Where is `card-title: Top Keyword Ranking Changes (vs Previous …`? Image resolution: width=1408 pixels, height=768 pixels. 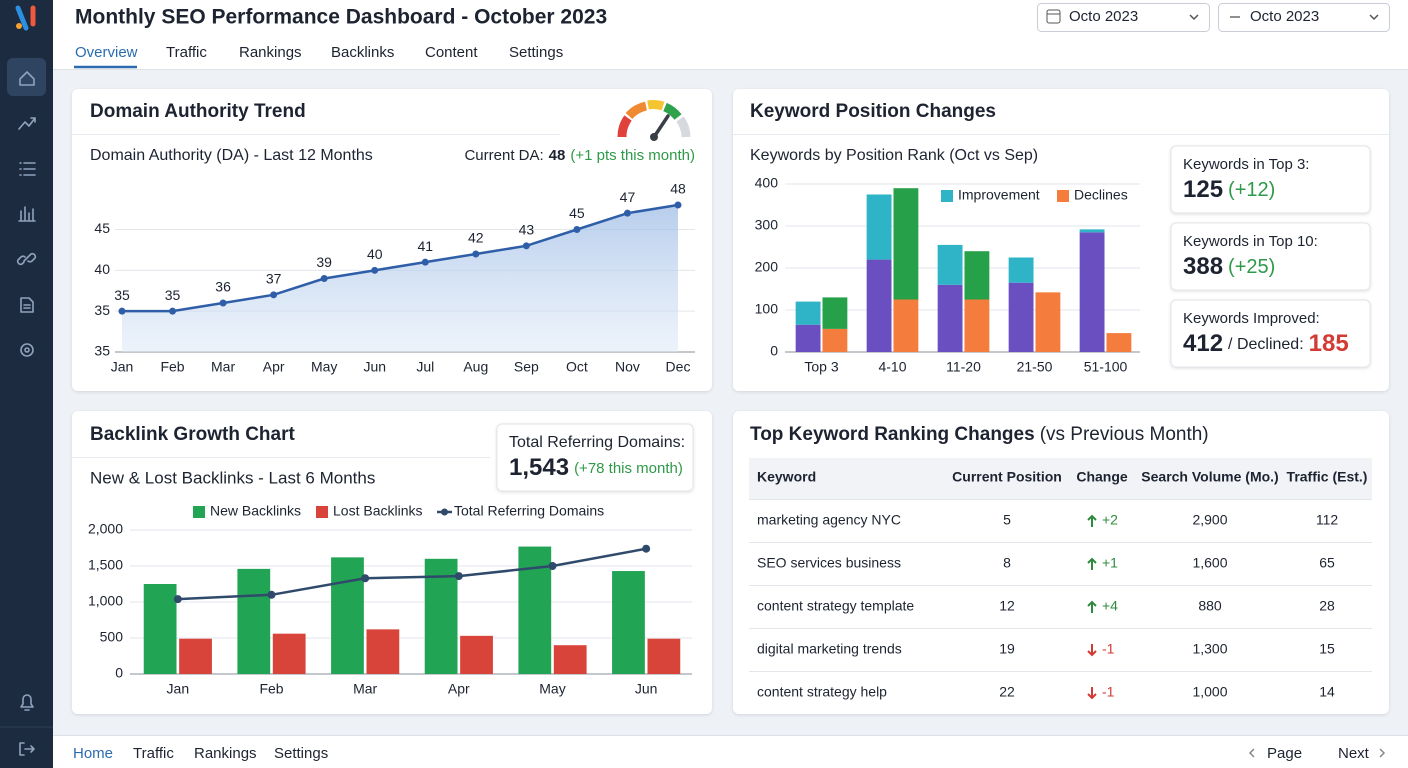 card-title: Top Keyword Ranking Changes (vs Previous … is located at coordinates (979, 434).